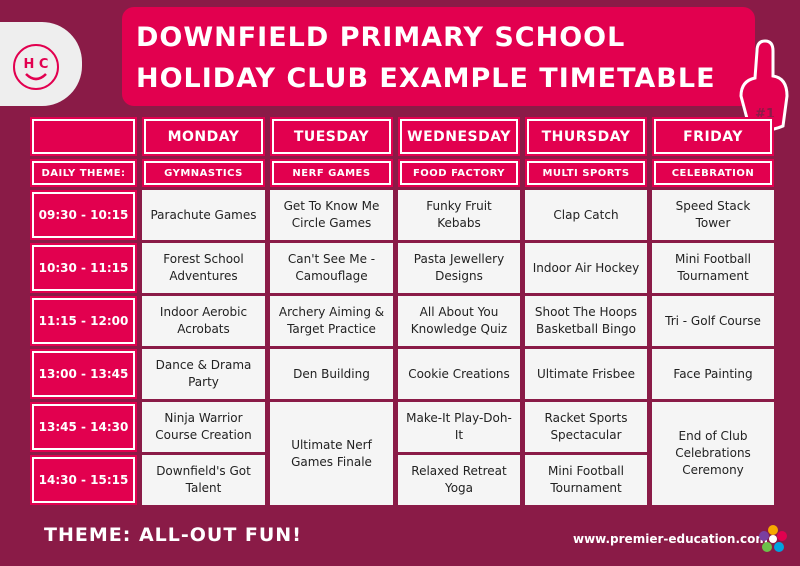  I want to click on activity-cell: Shoot The Hoops Basketball Bingo, so click(586, 321).